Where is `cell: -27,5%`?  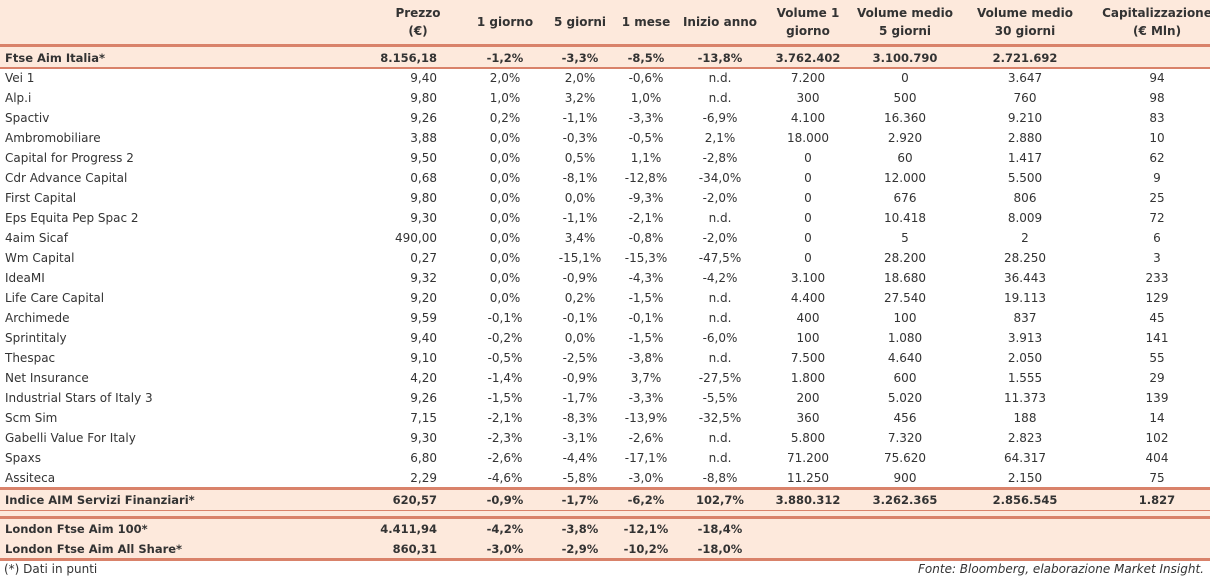
cell: -27,5% is located at coordinates (720, 378).